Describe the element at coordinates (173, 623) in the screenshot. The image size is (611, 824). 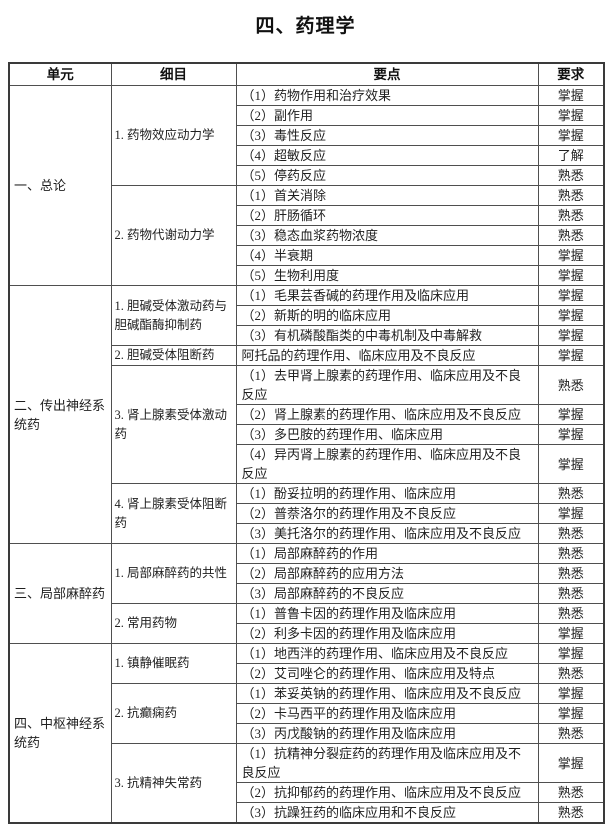
I see `subitem-cell: 2. 常用药物` at that location.